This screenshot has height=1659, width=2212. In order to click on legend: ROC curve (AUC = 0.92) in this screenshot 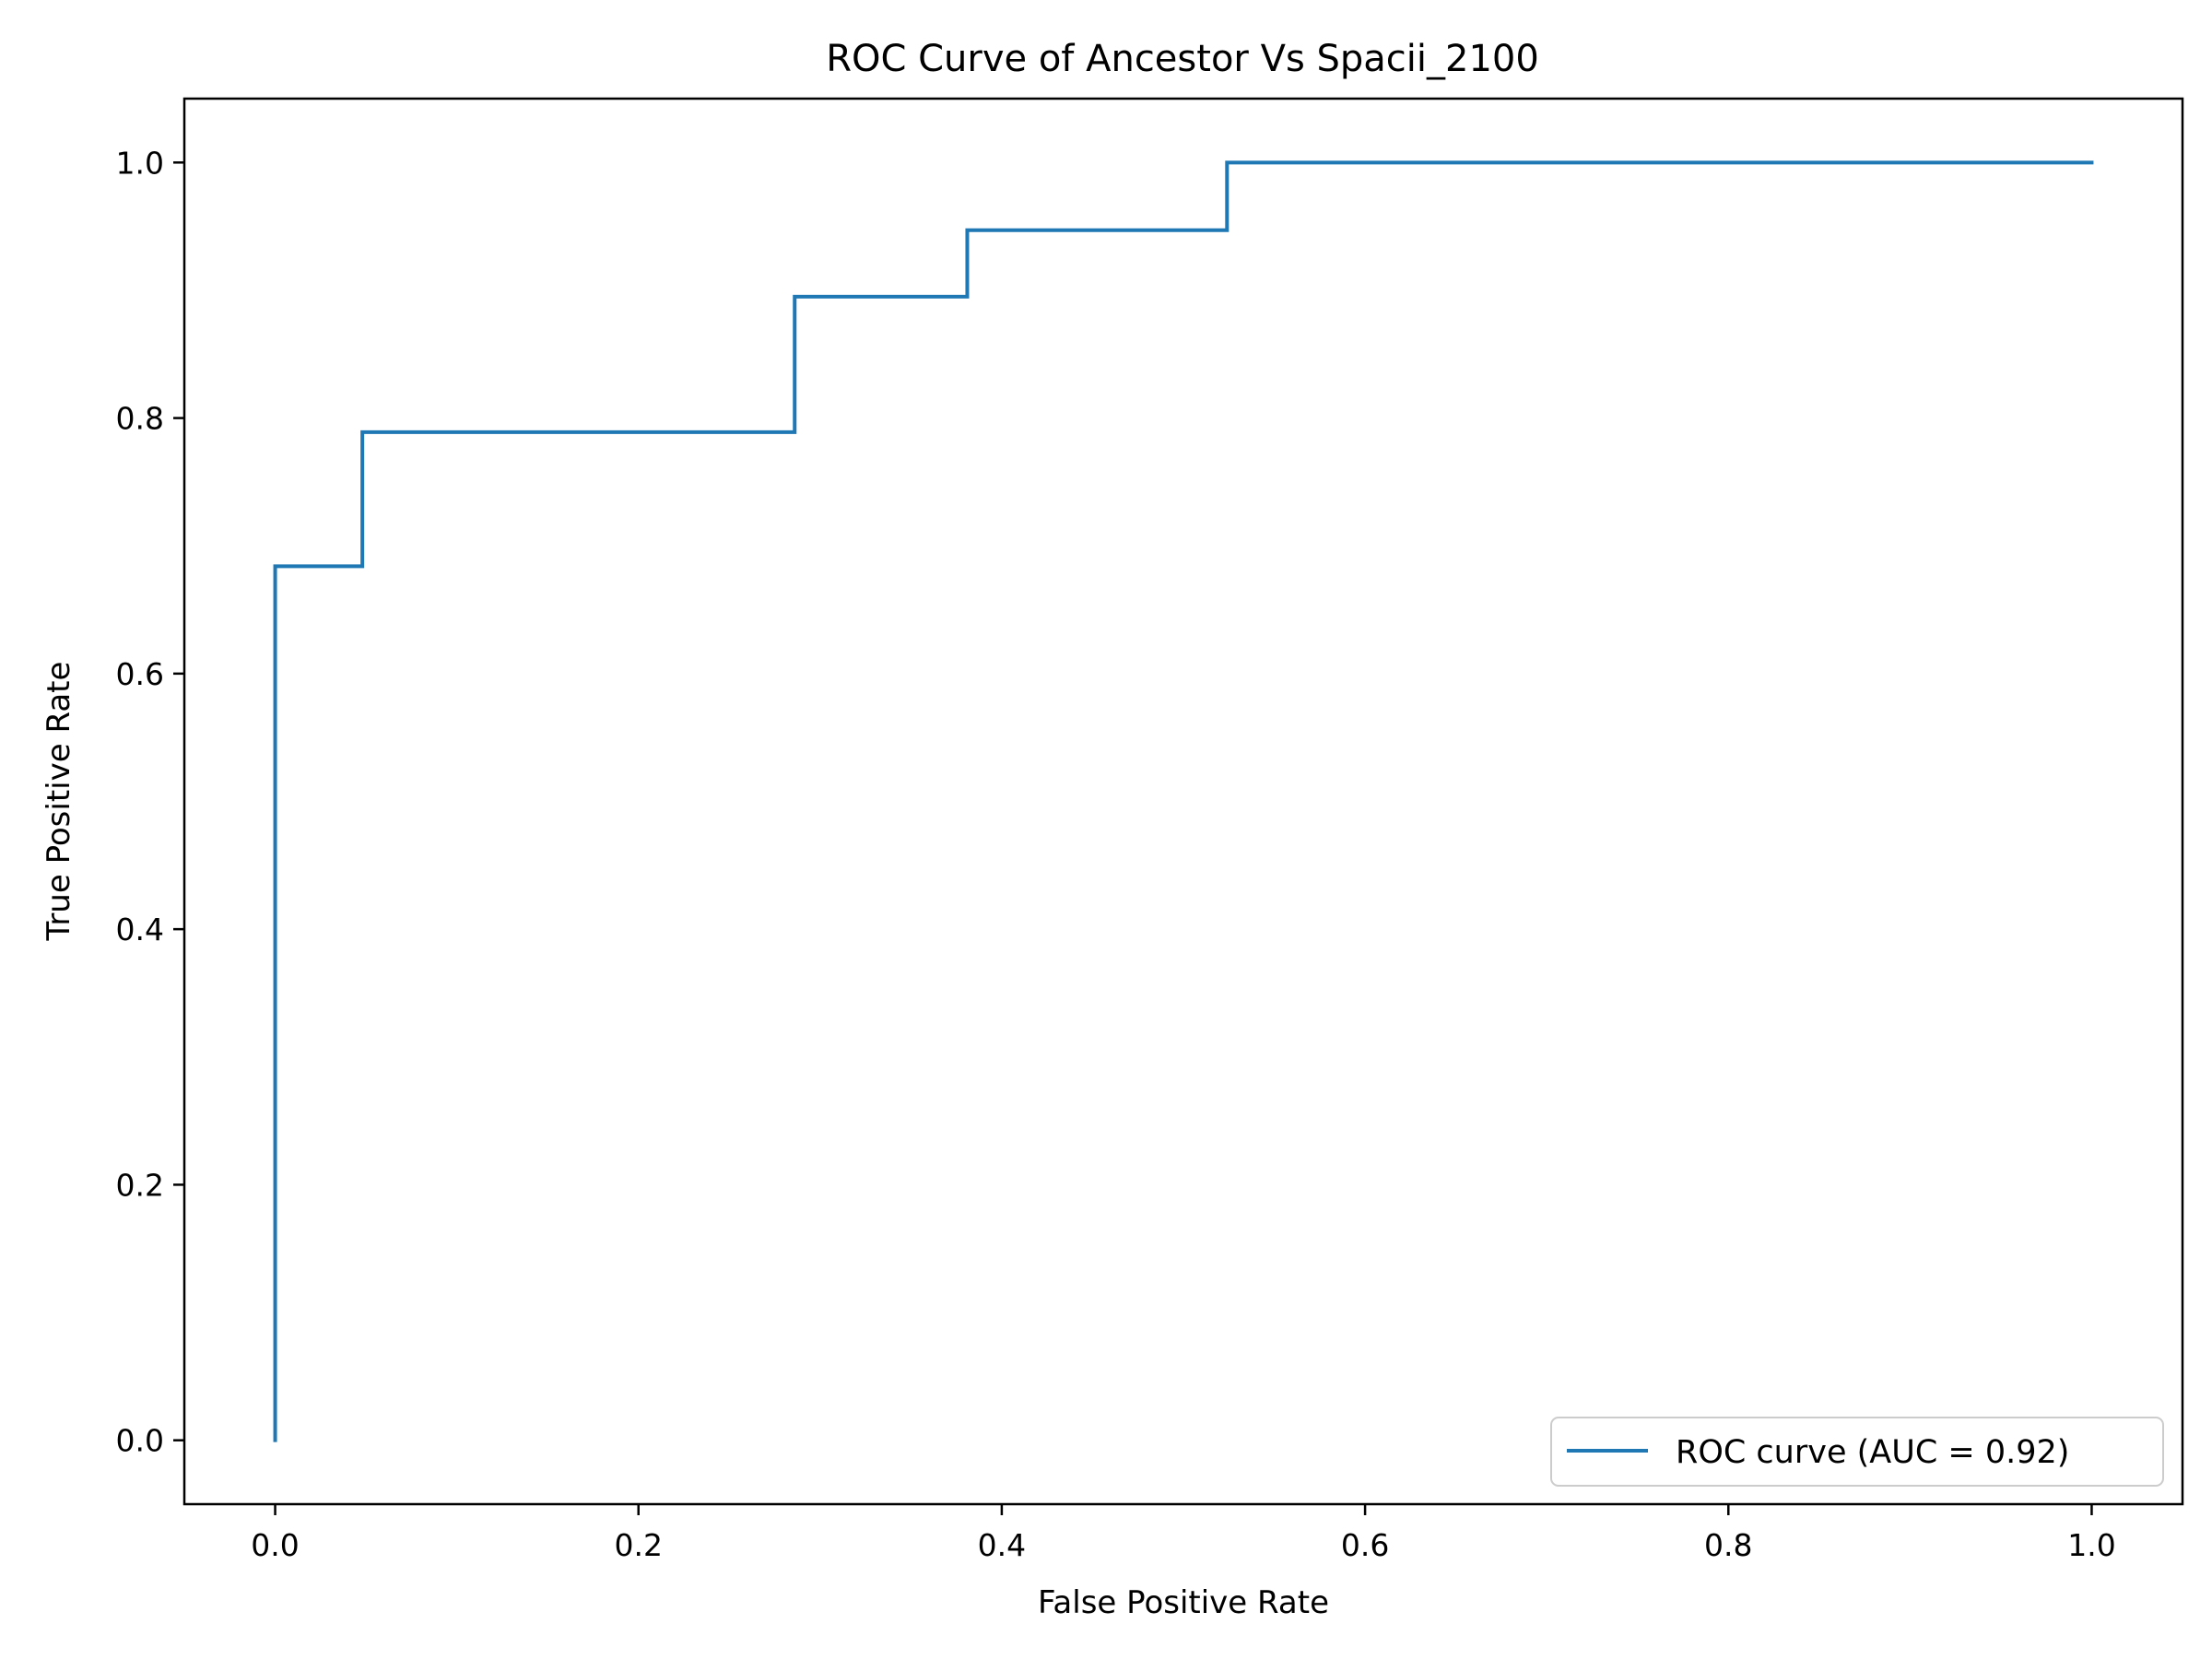, I will do `click(1857, 1452)`.